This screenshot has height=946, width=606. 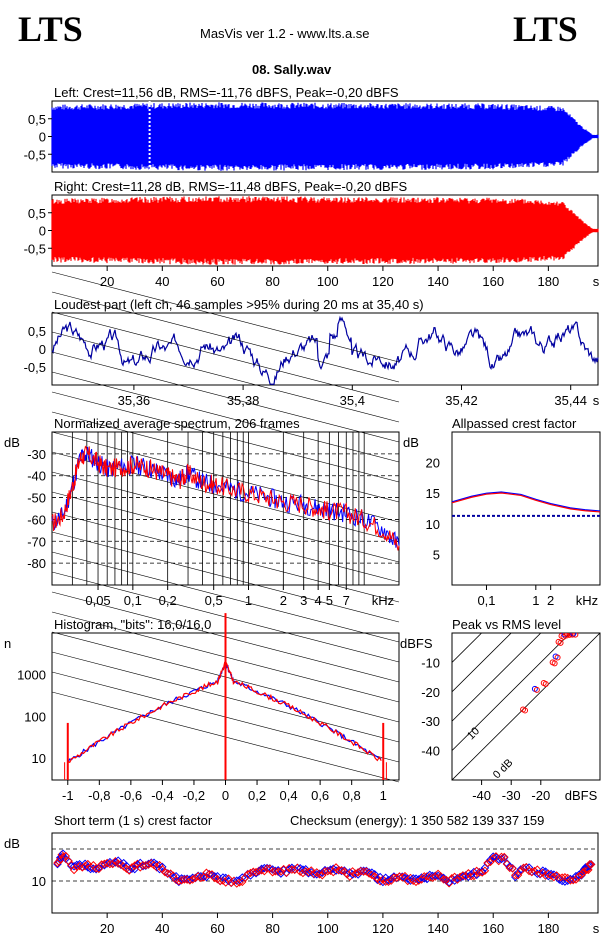 I want to click on loudest-xunit: s, so click(x=596, y=400).